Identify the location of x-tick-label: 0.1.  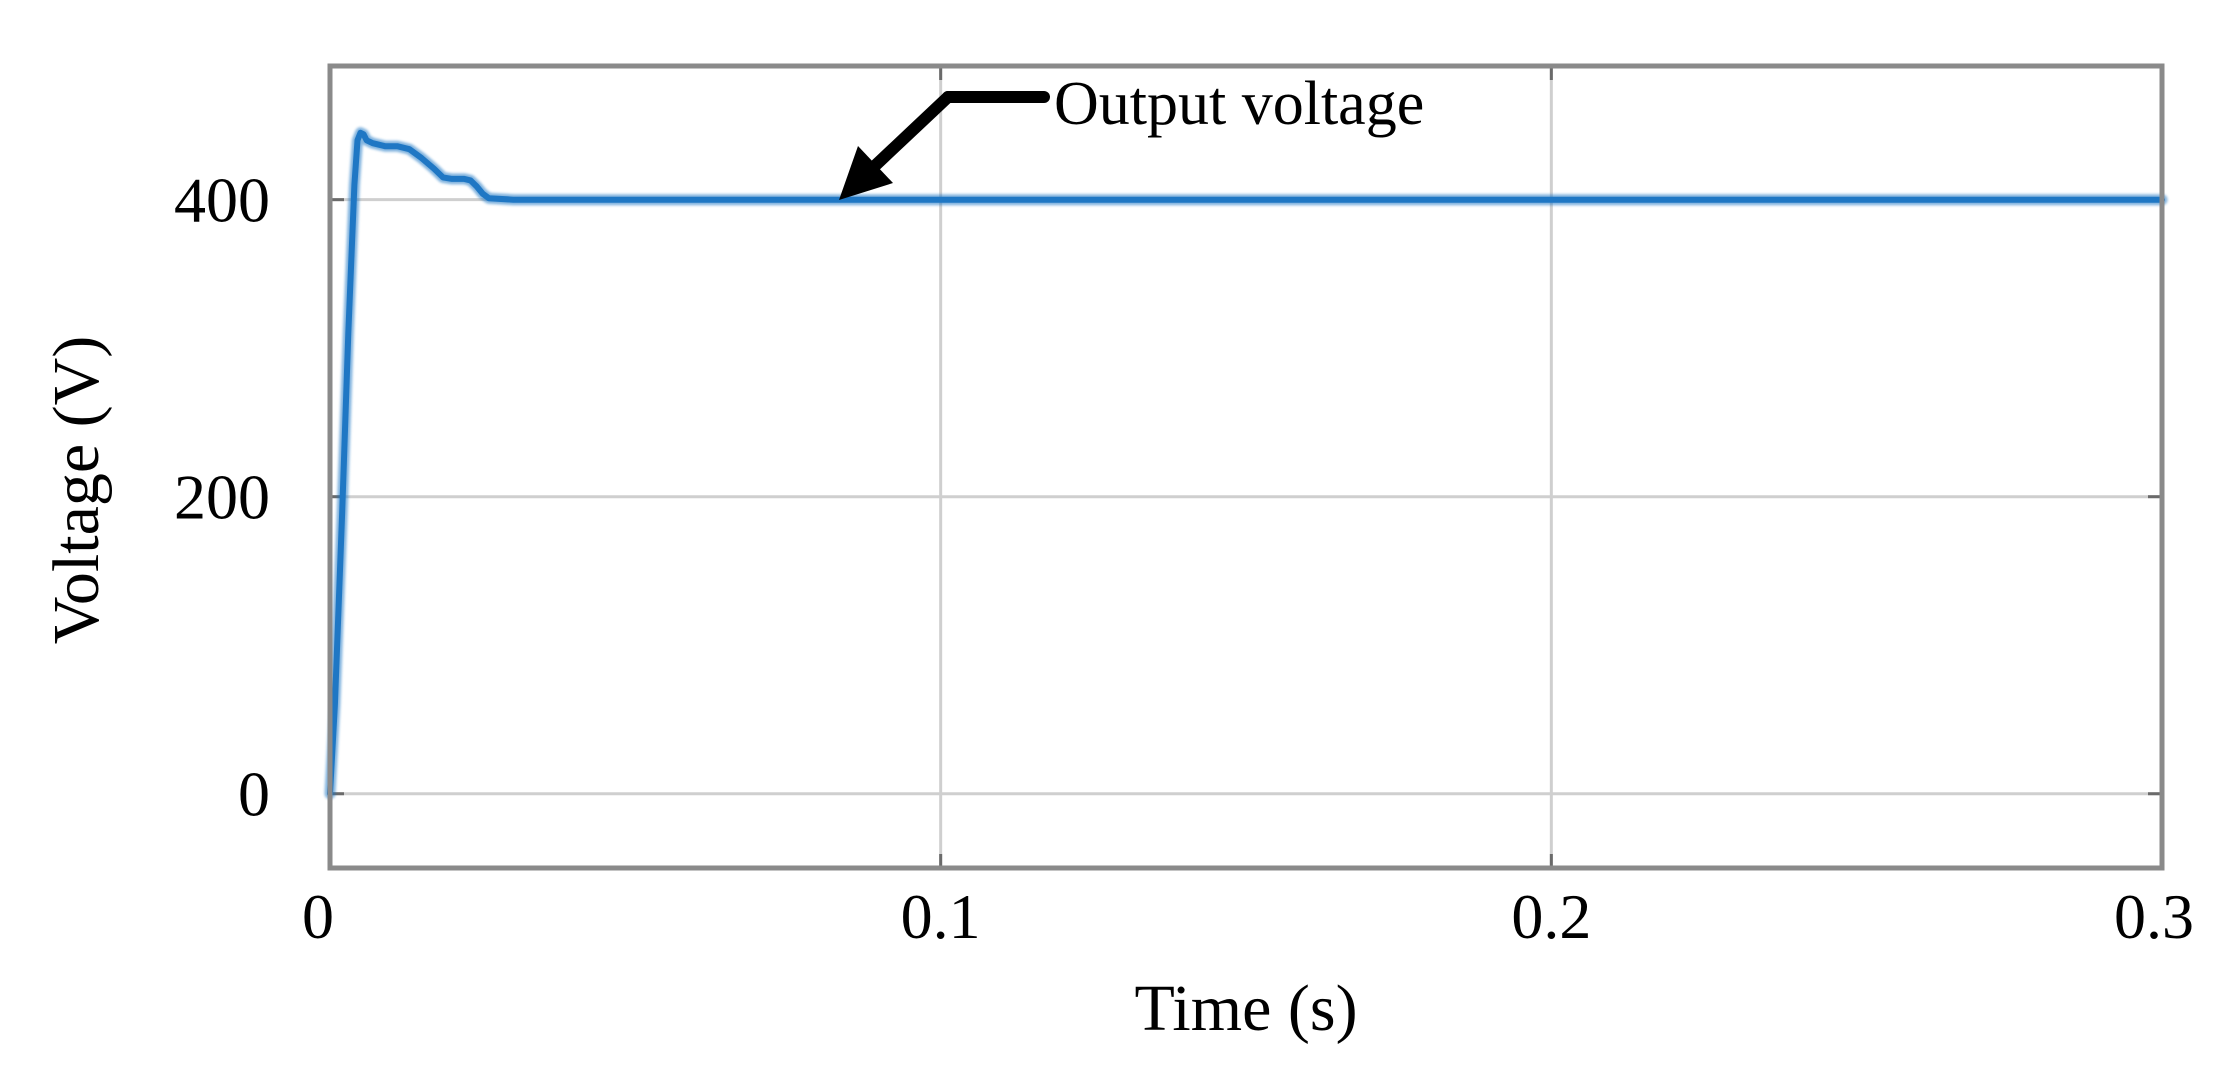
(941, 916).